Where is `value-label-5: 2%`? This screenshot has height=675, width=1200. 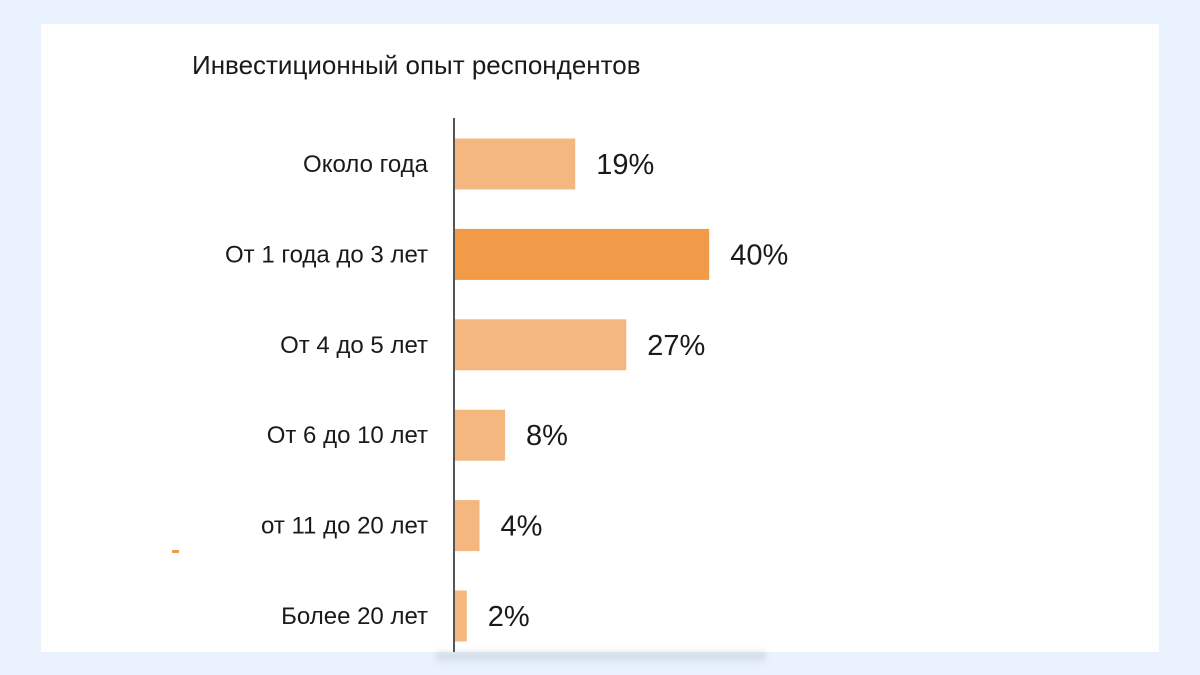
value-label-5: 2% is located at coordinates (509, 617).